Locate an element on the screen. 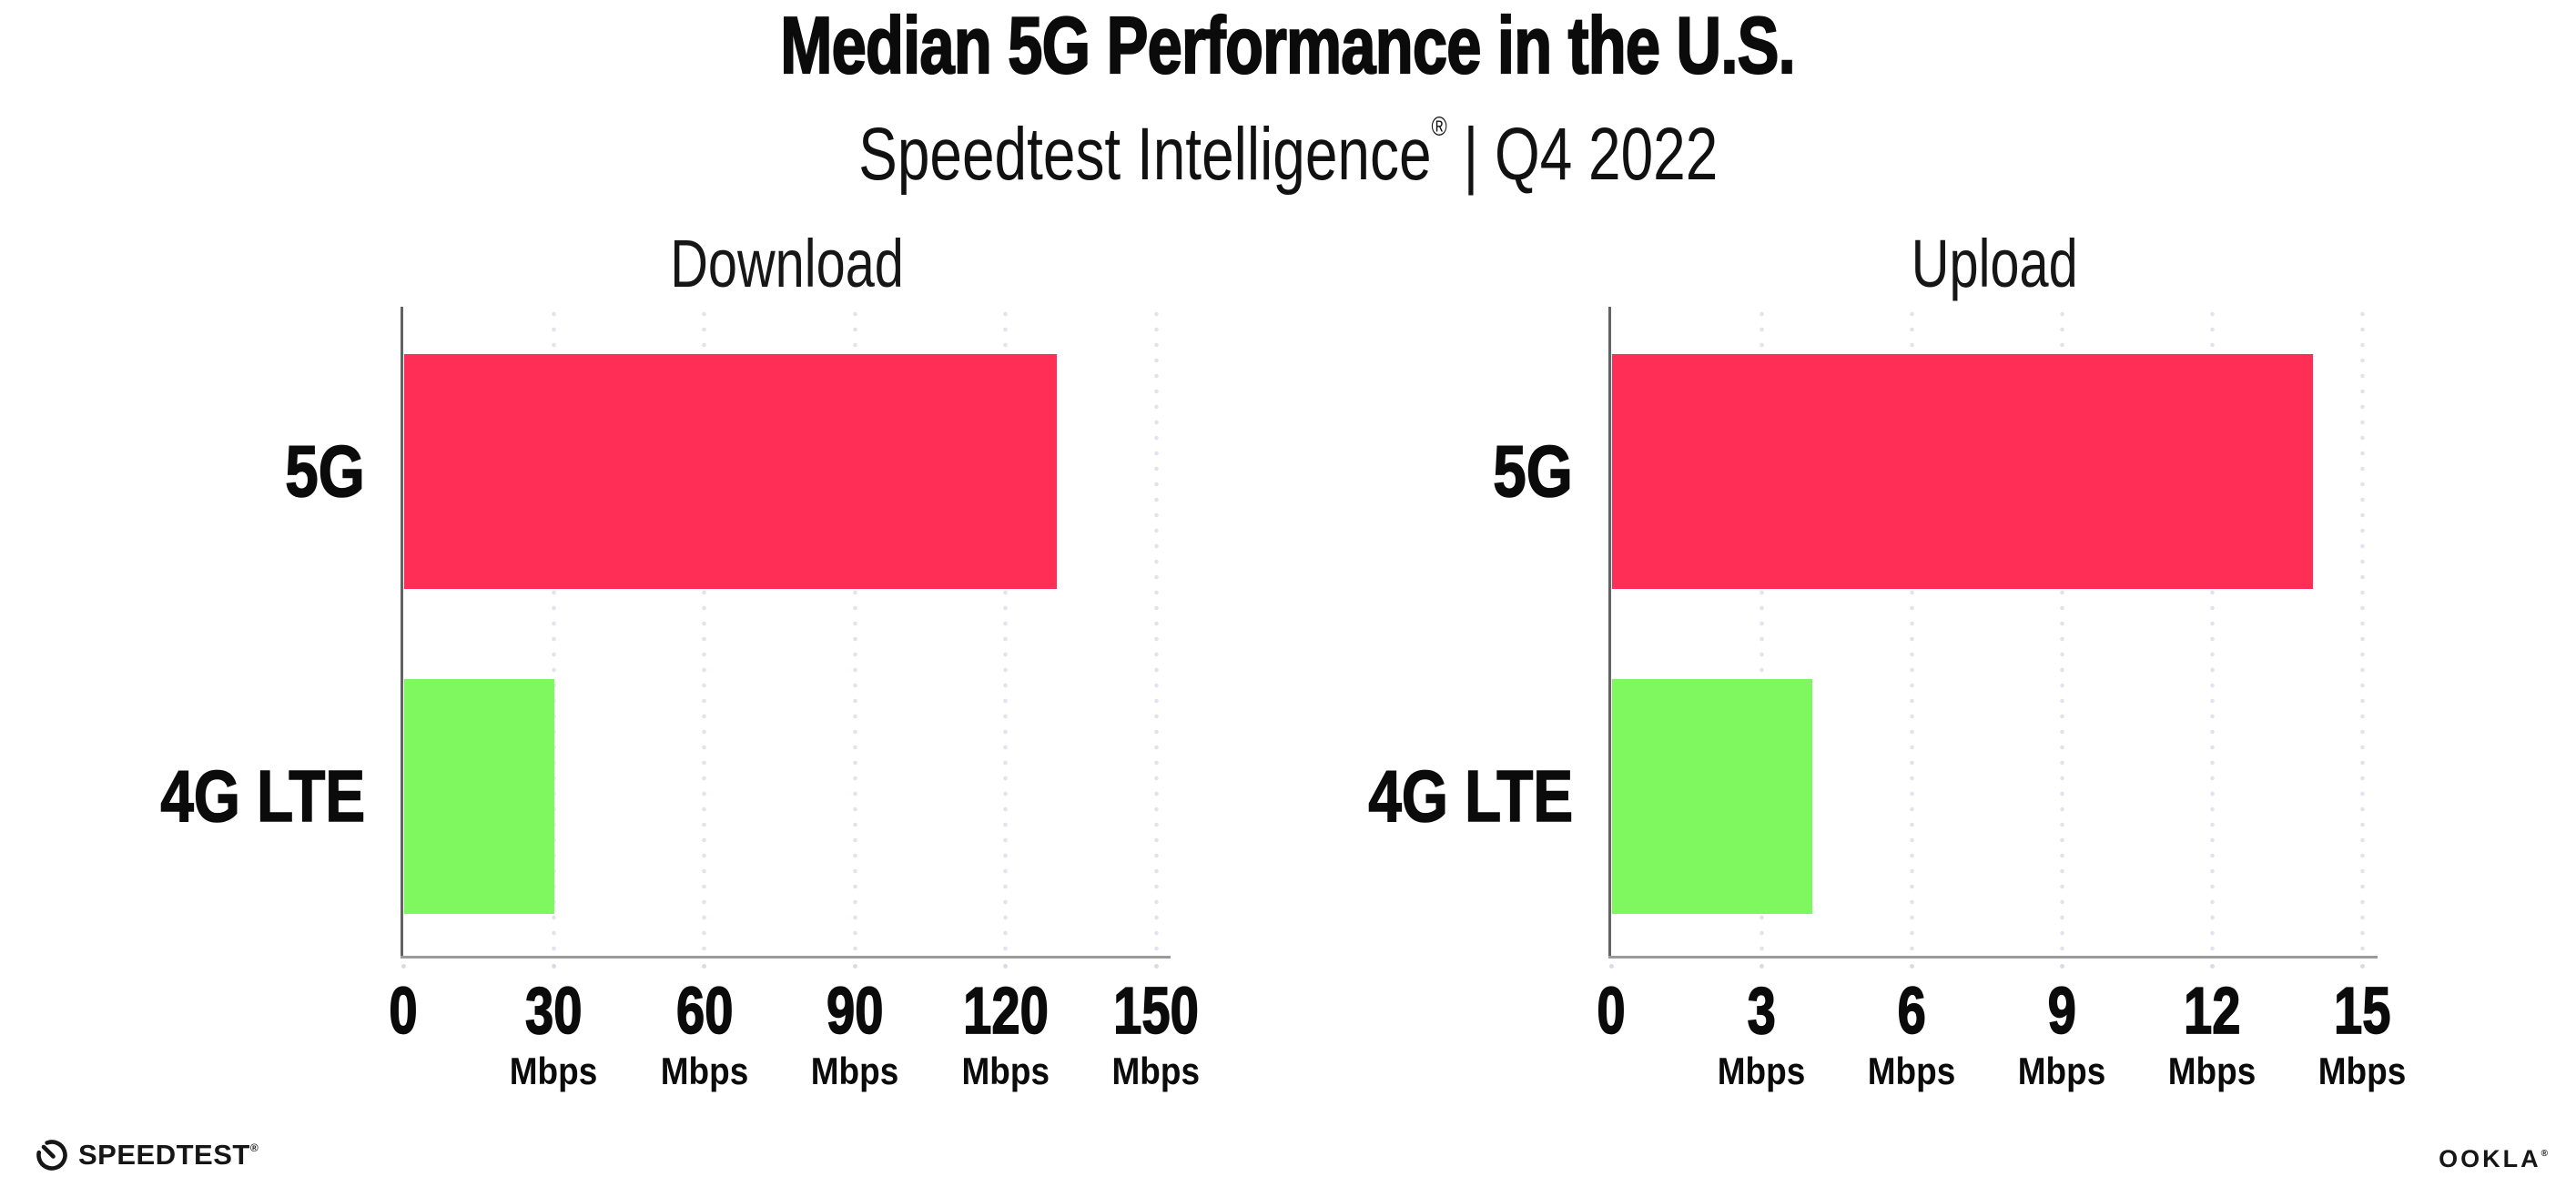  page-title: Median 5G Performance in the U.S. is located at coordinates (1288, 45).